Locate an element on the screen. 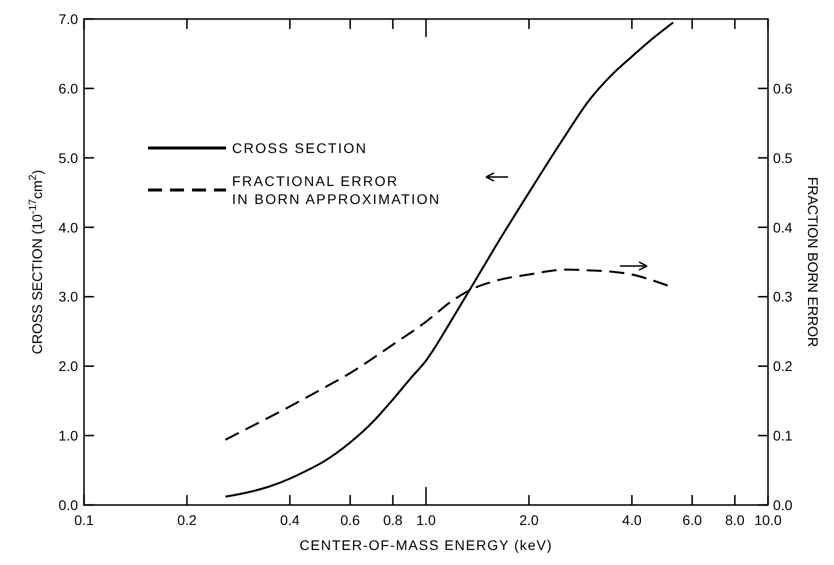 This screenshot has height=565, width=834. x-tick-label: 0.2 is located at coordinates (187, 520).